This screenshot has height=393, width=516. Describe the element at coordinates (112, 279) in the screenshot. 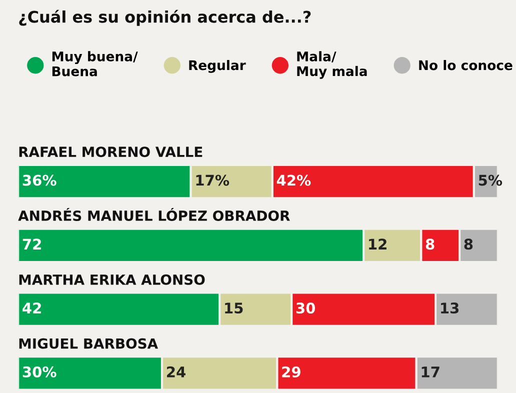

I see `y-tick-label: MARTHA ERIKA ALONSO` at that location.